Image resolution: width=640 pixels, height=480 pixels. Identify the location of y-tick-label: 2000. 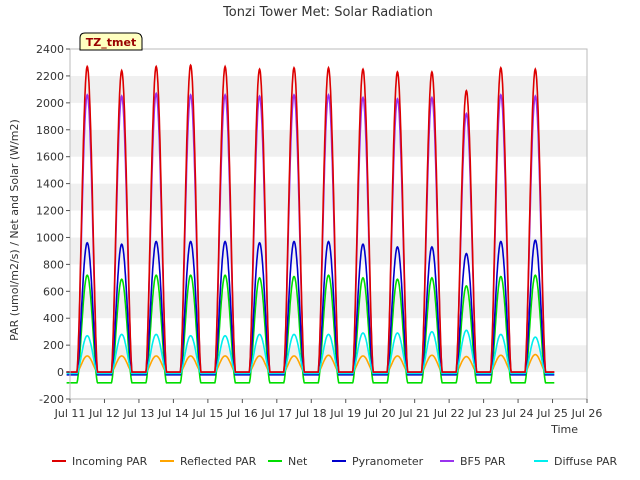
(50, 103).